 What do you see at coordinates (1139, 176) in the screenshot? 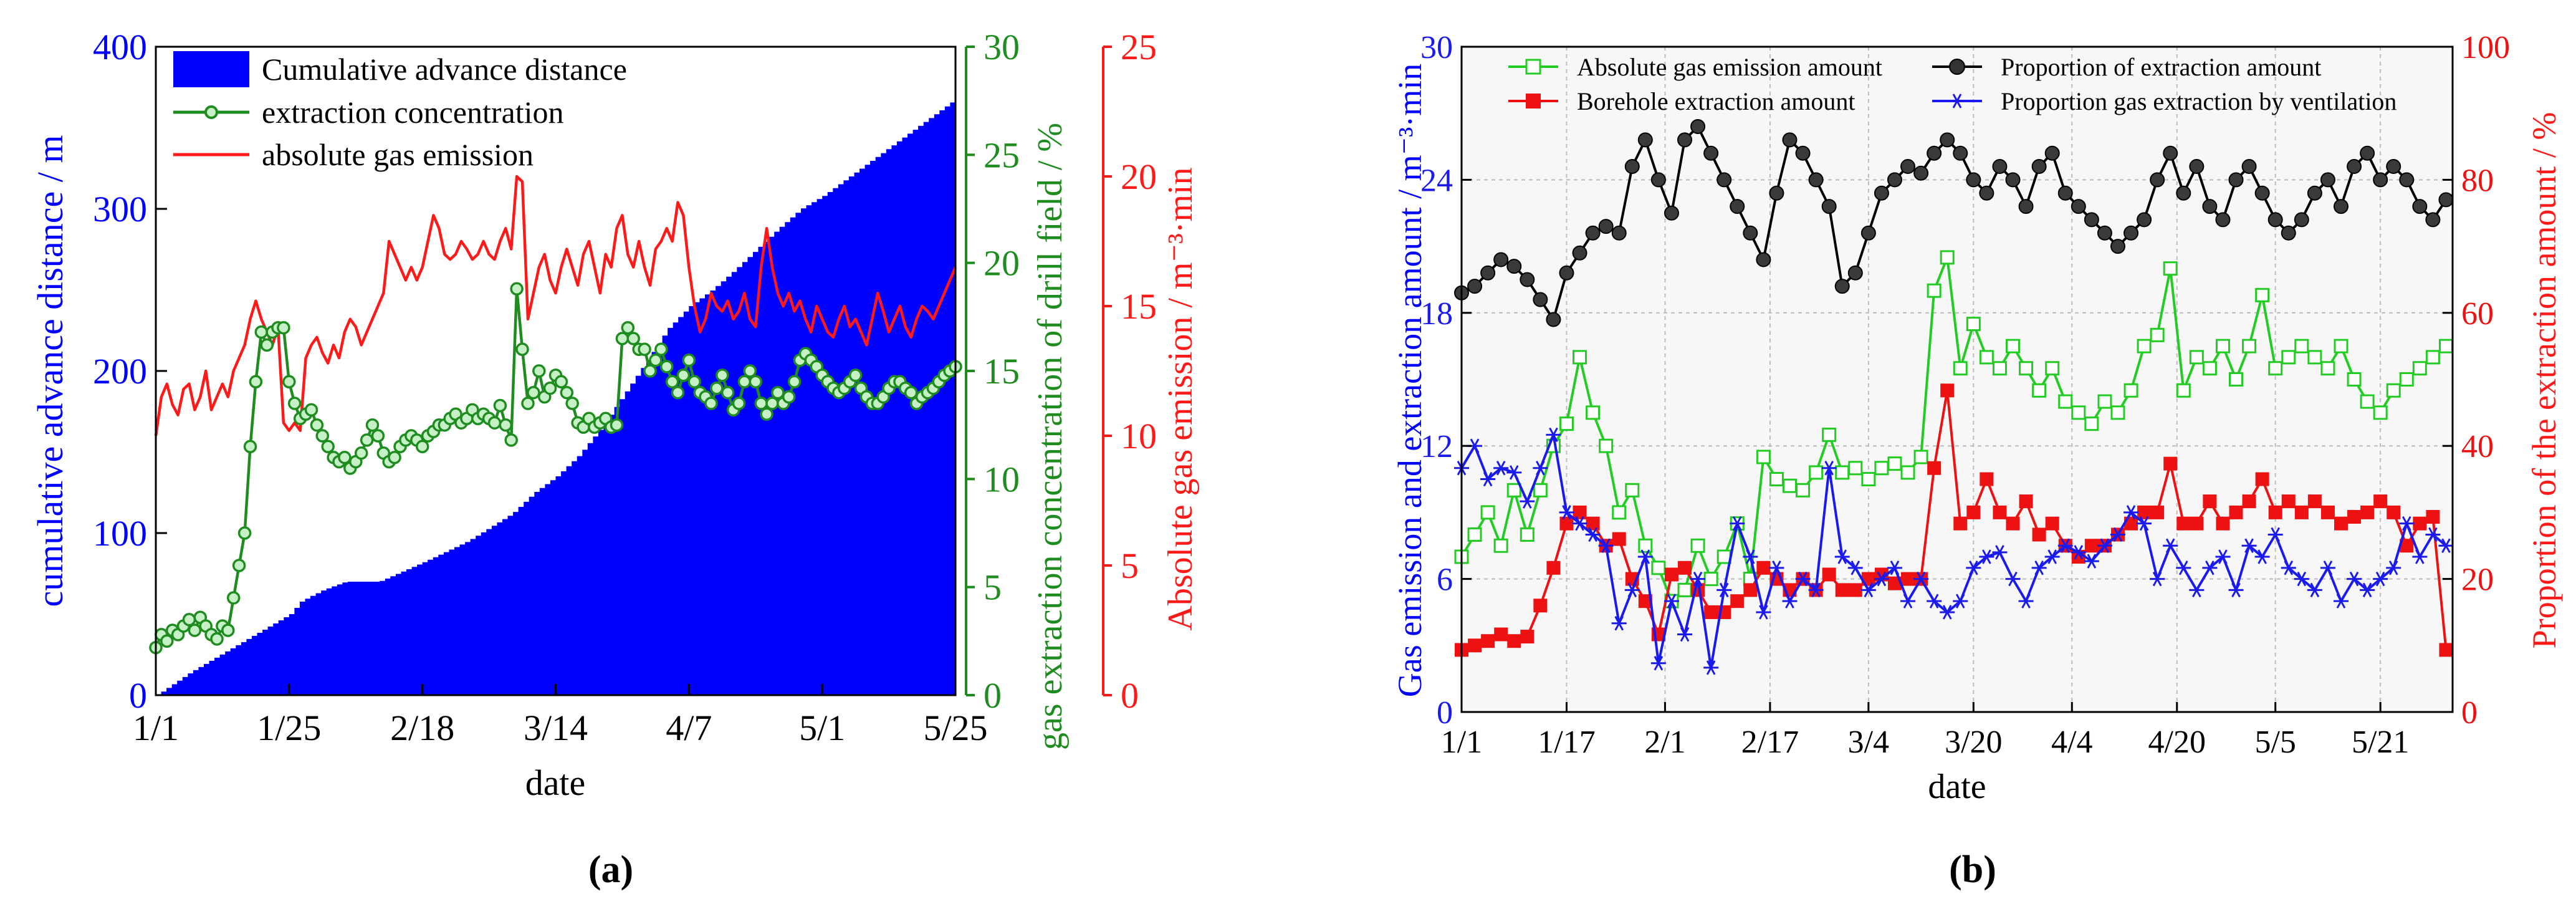
I see `y-right2-tick-label: 20` at bounding box center [1139, 176].